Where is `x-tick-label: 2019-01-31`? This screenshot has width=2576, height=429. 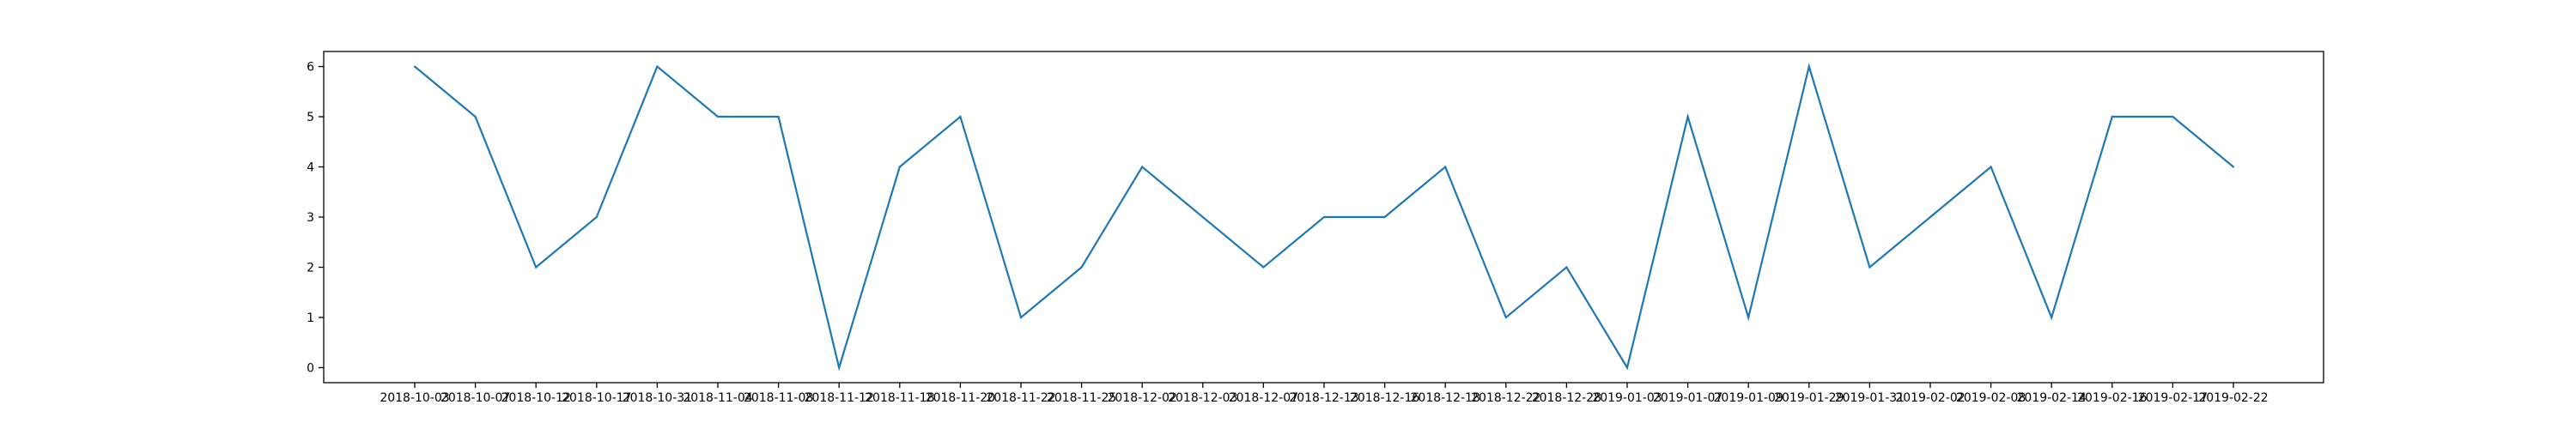 x-tick-label: 2019-01-31 is located at coordinates (1870, 398).